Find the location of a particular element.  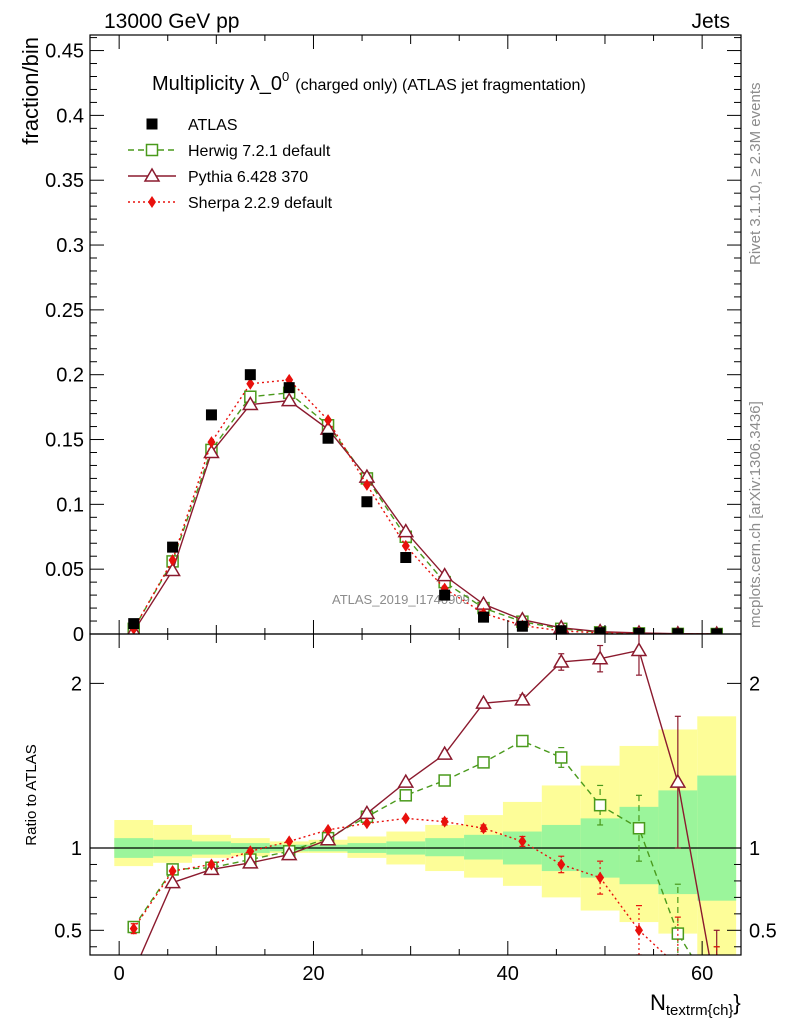

legend-label-2: Pythia 6.428 370 is located at coordinates (248, 177).